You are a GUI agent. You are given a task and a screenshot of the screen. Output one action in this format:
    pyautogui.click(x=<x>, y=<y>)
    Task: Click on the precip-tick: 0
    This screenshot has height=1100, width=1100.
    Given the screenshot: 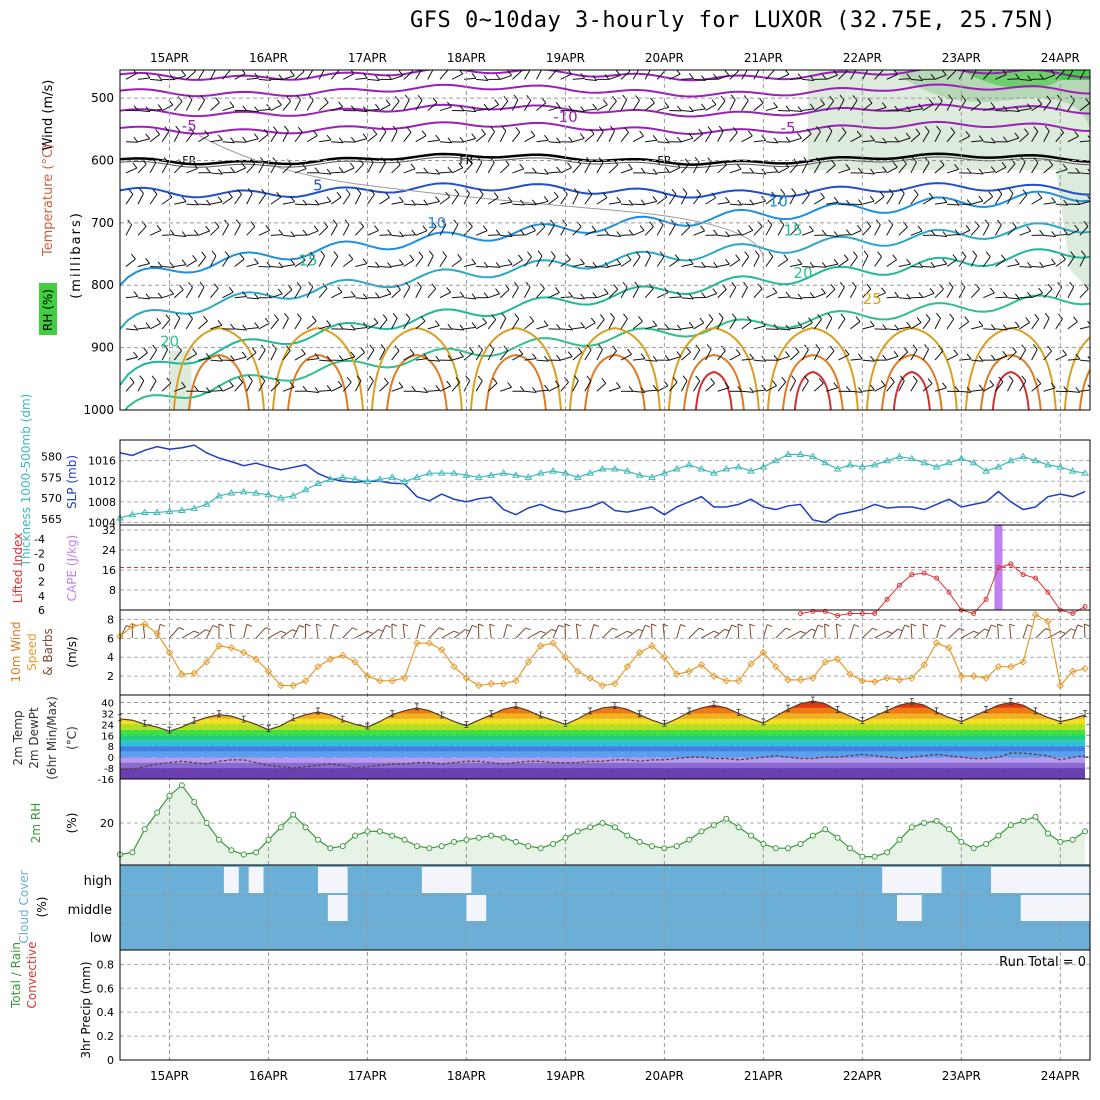 What is the action you would take?
    pyautogui.click(x=110, y=1060)
    